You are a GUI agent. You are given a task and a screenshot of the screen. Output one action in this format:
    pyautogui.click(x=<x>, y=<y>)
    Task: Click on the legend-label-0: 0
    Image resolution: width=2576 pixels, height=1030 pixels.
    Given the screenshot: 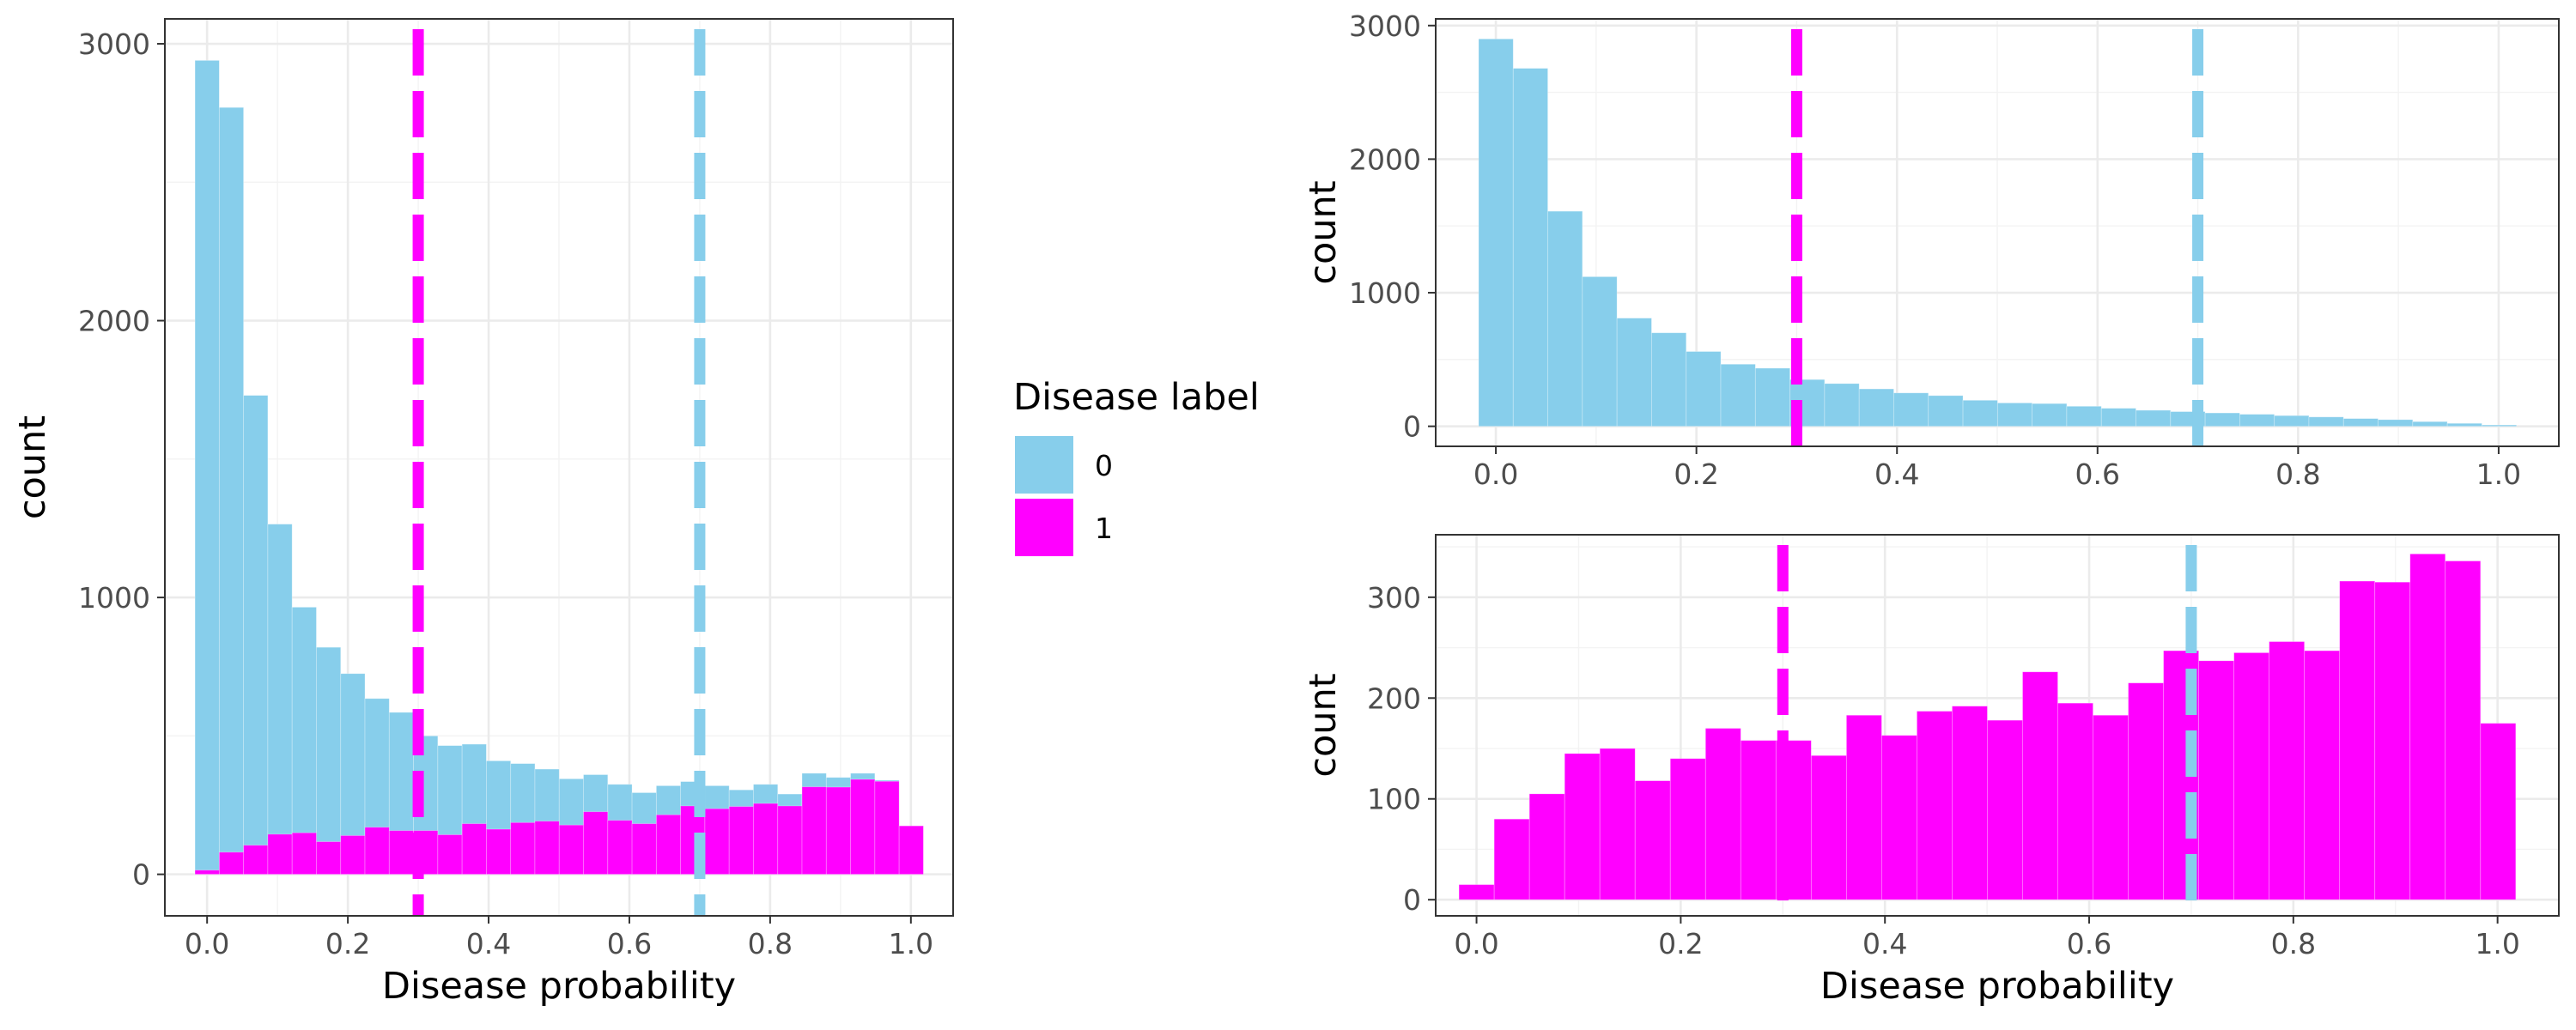 What is the action you would take?
    pyautogui.click(x=1104, y=465)
    